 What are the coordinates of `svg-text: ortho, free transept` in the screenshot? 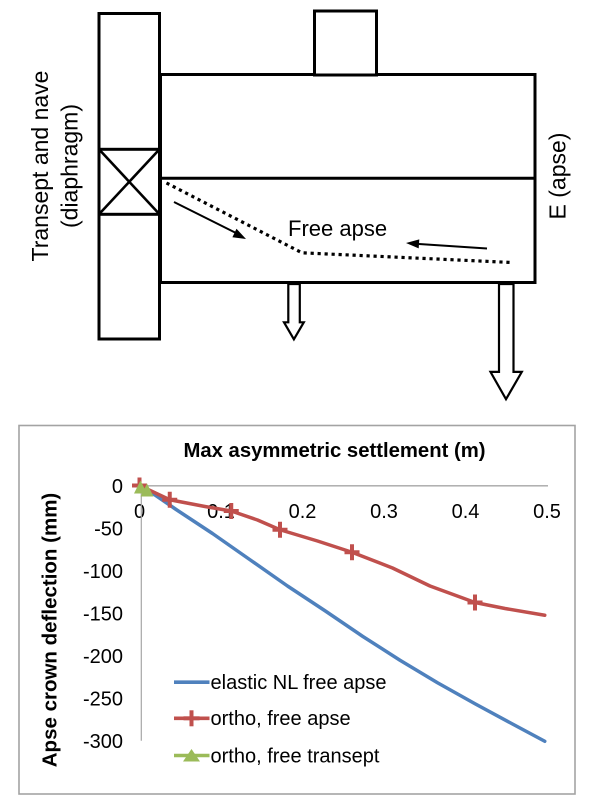 It's located at (295, 756).